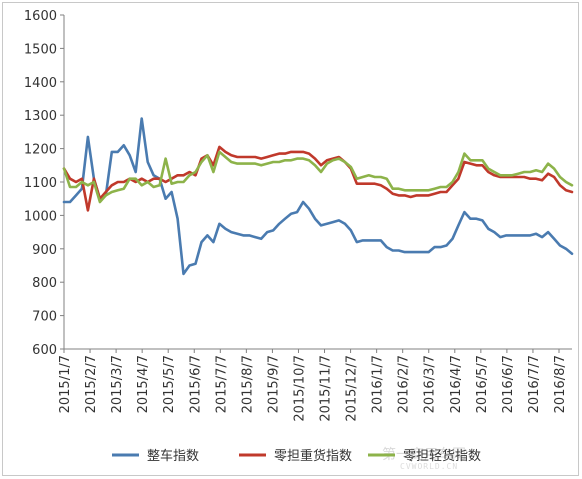 Image resolution: width=582 pixels, height=479 pixels. I want to click on x-tick-label: 2016/7/7, so click(534, 384).